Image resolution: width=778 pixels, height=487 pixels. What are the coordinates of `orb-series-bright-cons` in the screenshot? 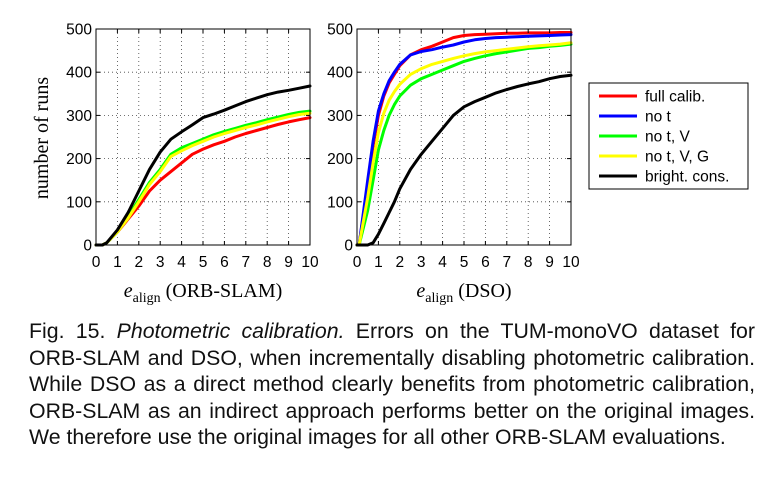 It's located at (203, 165).